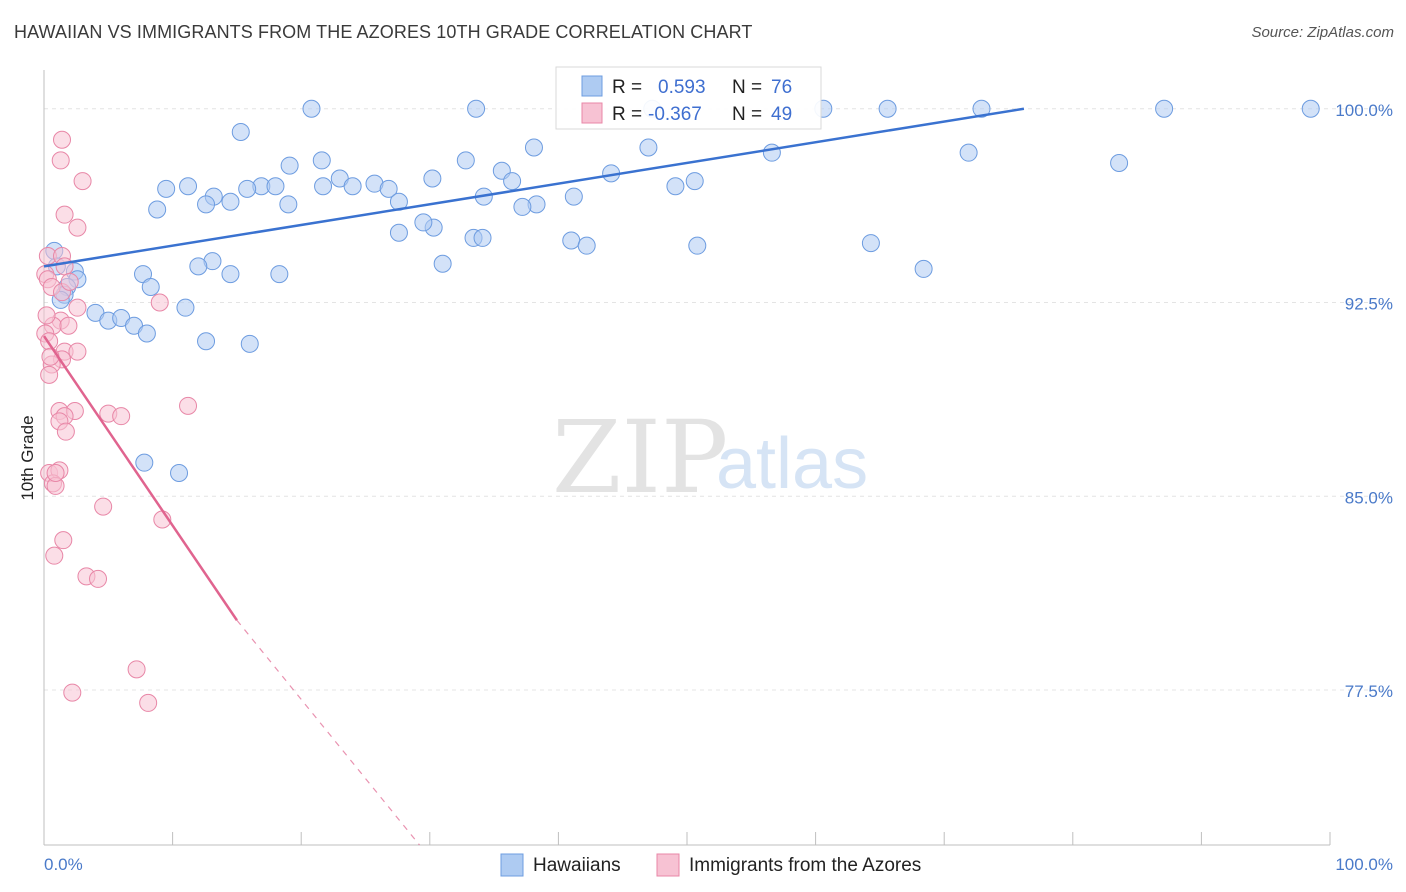 This screenshot has height=892, width=1406. I want to click on legend-n-label-1: N =, so click(747, 87).